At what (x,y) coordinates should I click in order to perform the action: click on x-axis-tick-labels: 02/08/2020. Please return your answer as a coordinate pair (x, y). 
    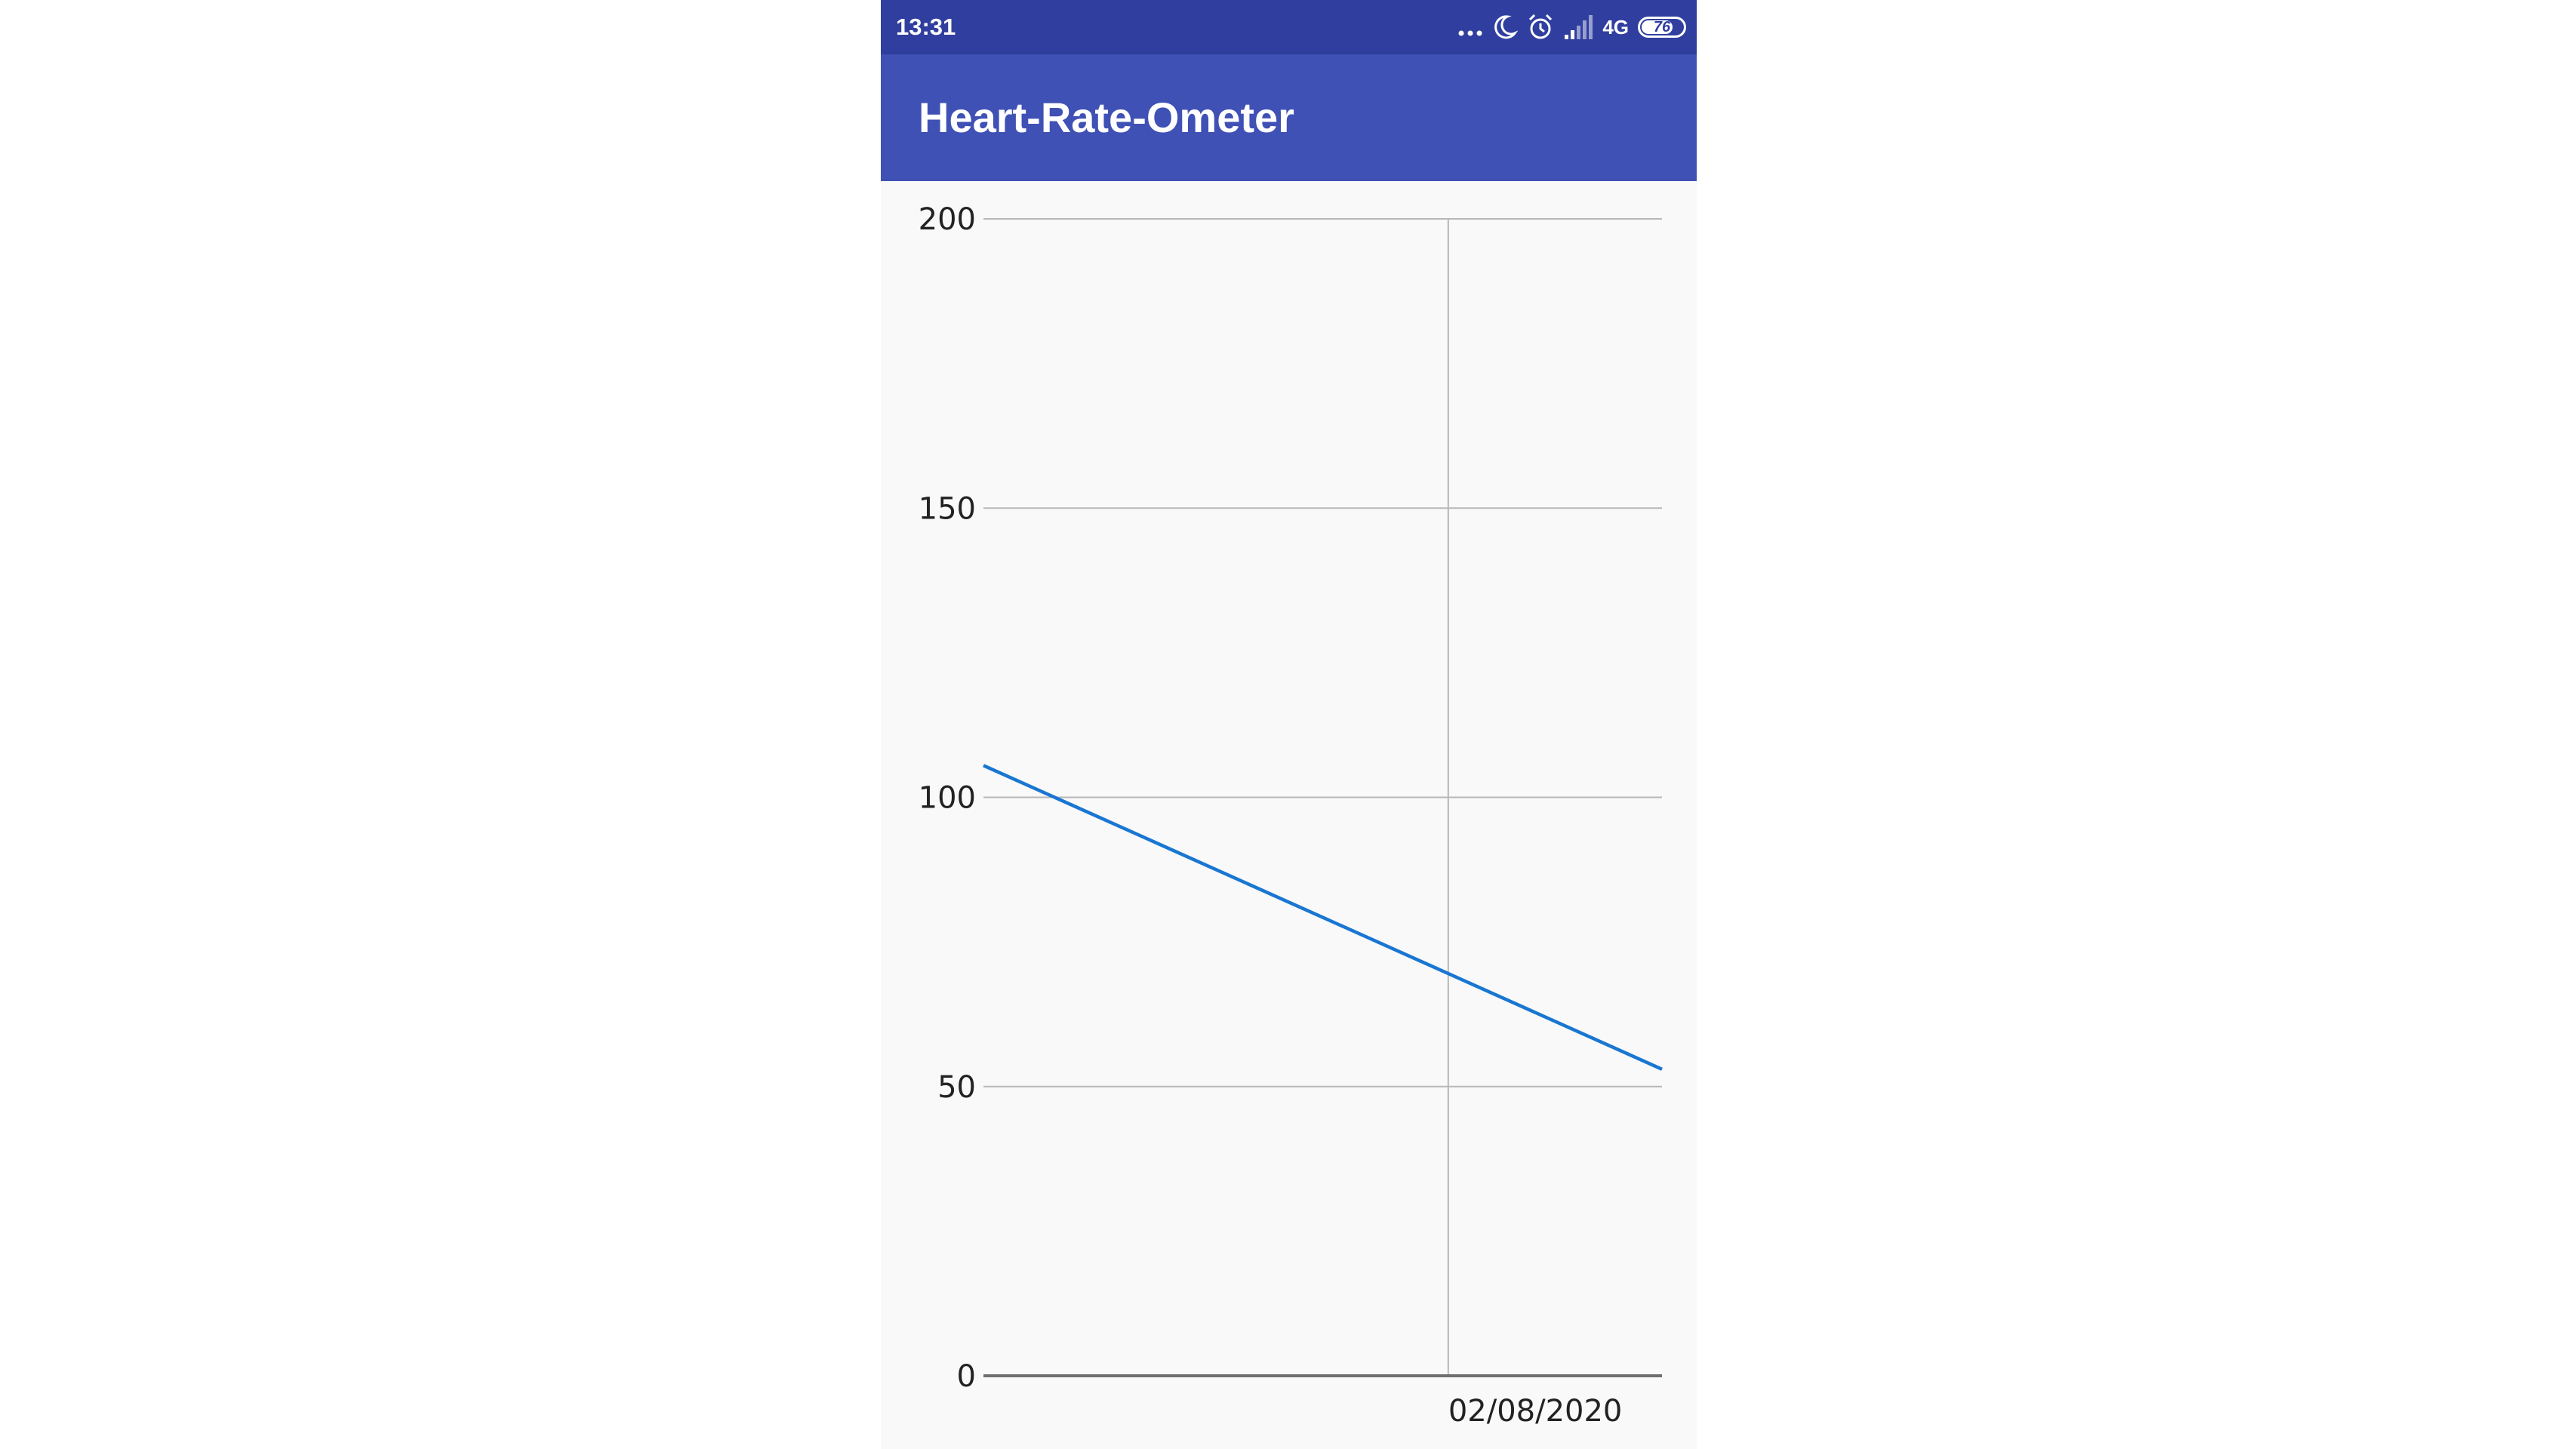
    Looking at the image, I should click on (1535, 1411).